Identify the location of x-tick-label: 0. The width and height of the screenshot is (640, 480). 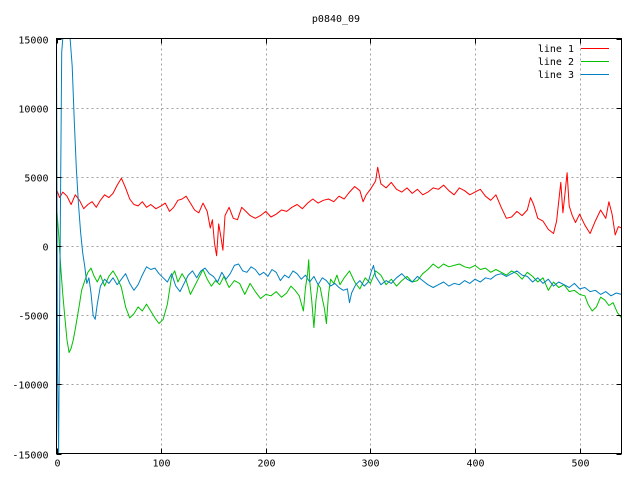
(57, 464).